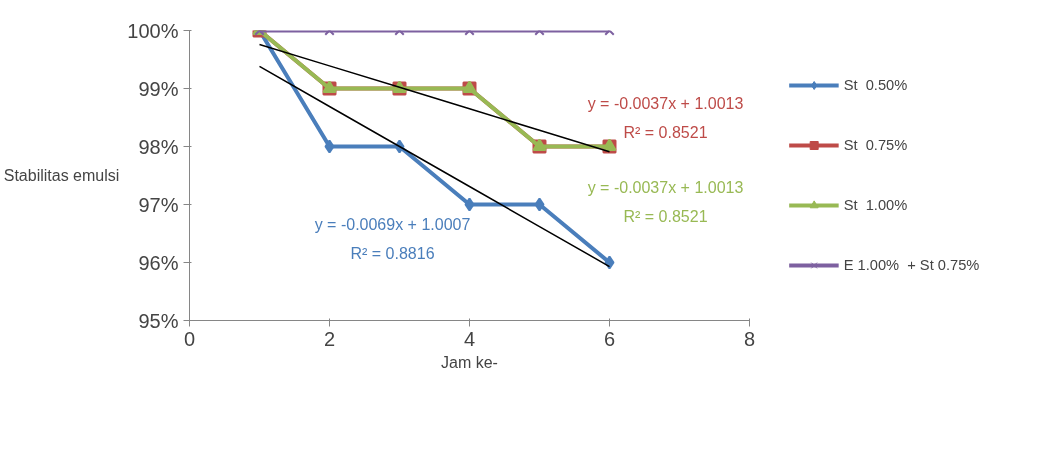 This screenshot has width=1059, height=450. I want to click on legend-label: St 0.75%, so click(875, 145).